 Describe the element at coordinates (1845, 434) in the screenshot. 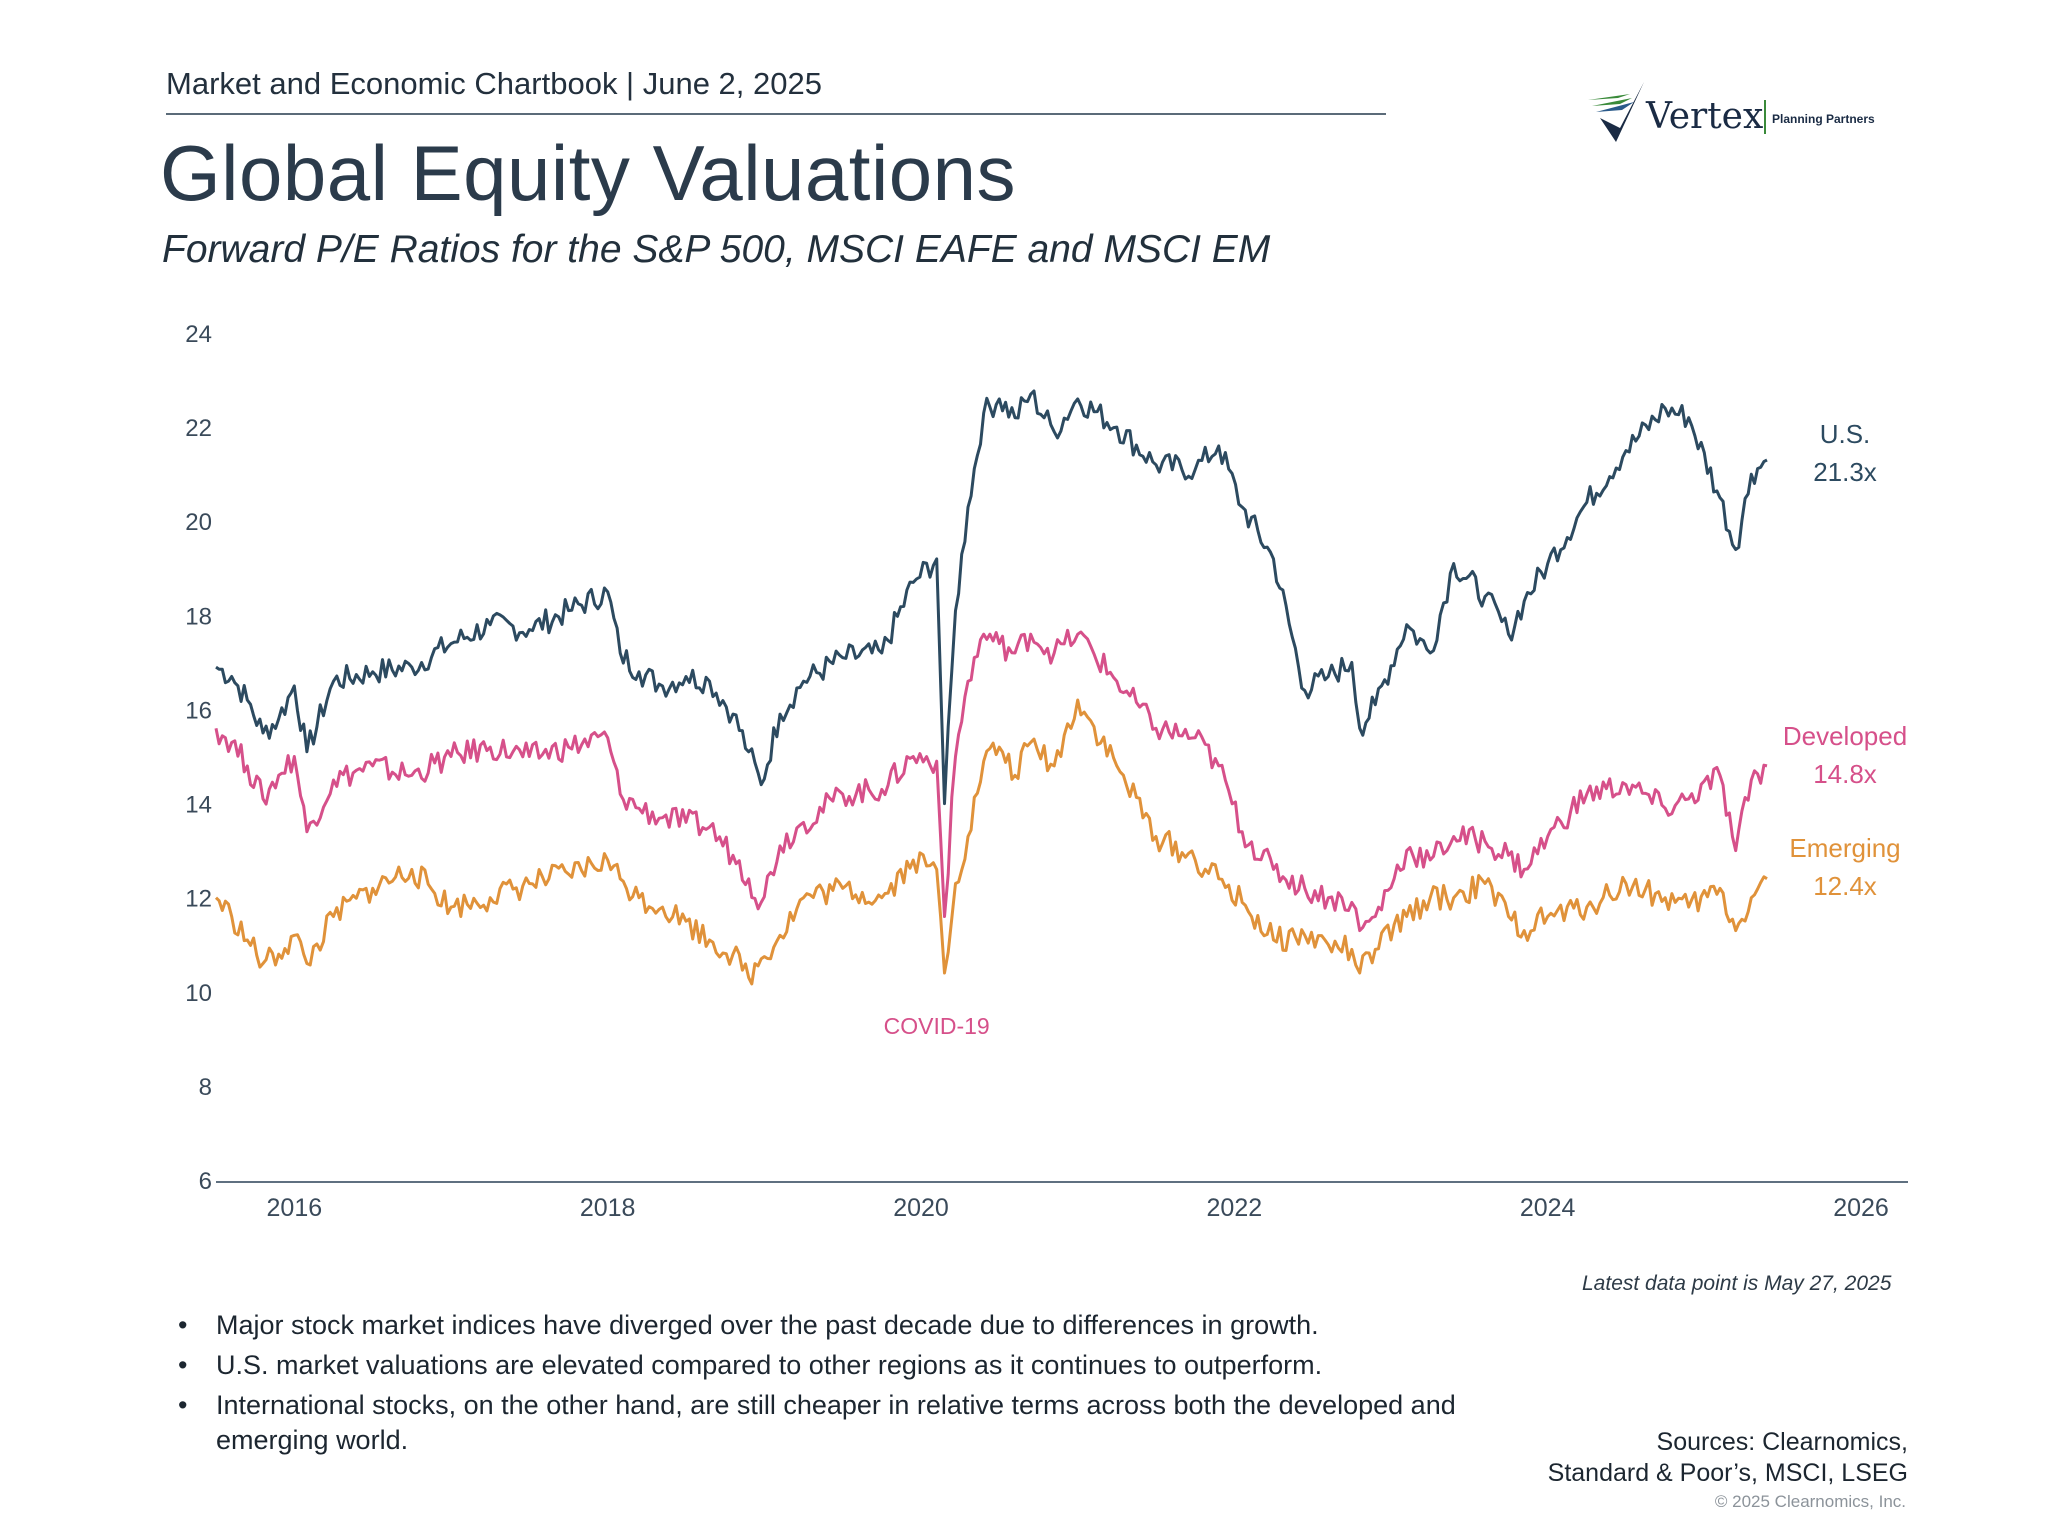

I see `us-end-label-name: U.S.` at that location.